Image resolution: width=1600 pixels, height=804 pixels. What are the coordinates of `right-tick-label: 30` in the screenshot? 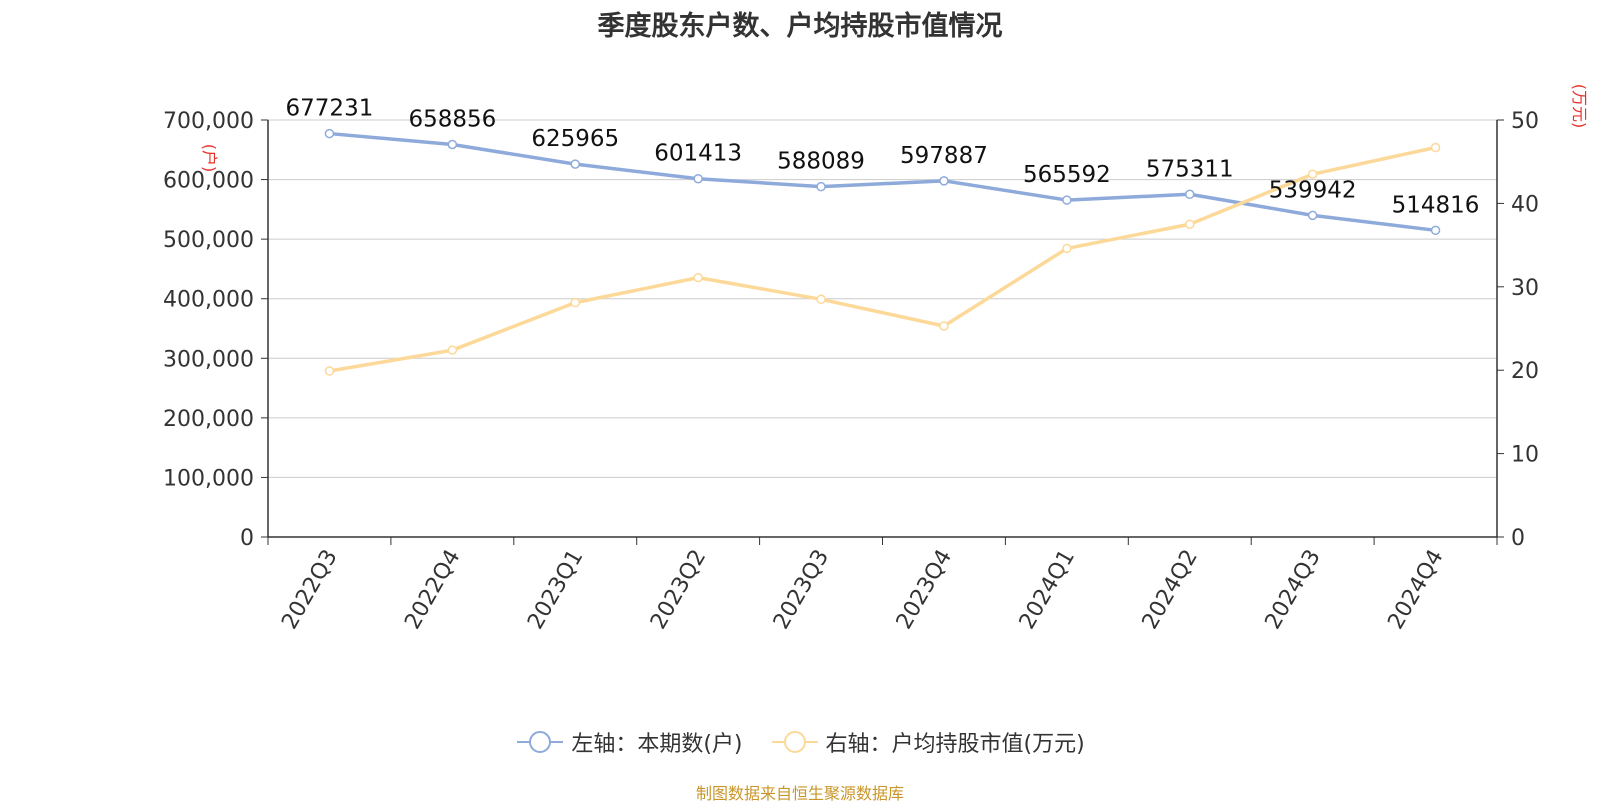 It's located at (1525, 288).